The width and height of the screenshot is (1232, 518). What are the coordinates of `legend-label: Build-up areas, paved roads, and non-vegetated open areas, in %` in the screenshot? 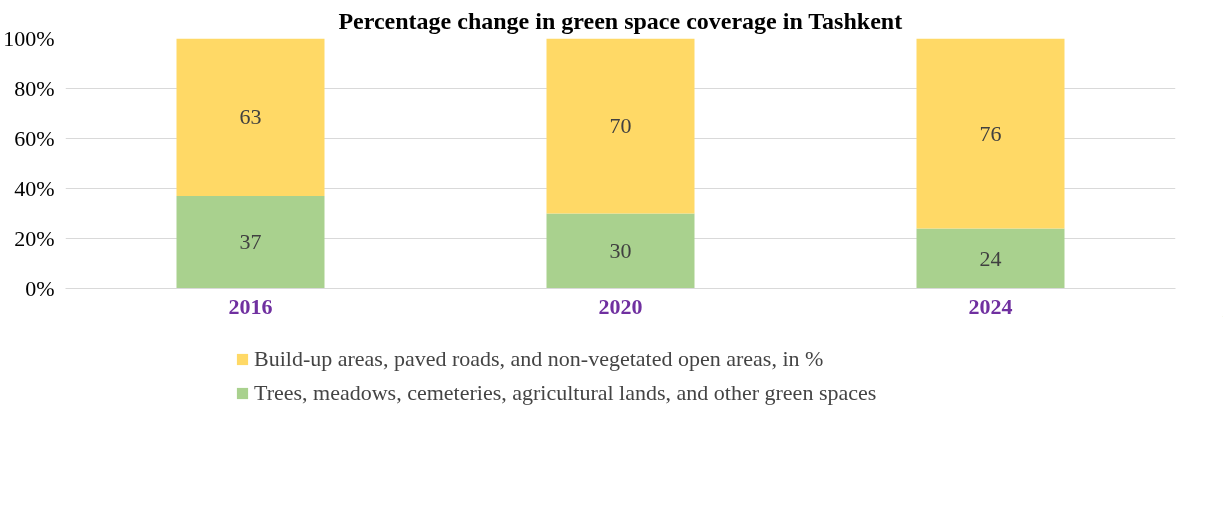 It's located at (539, 359).